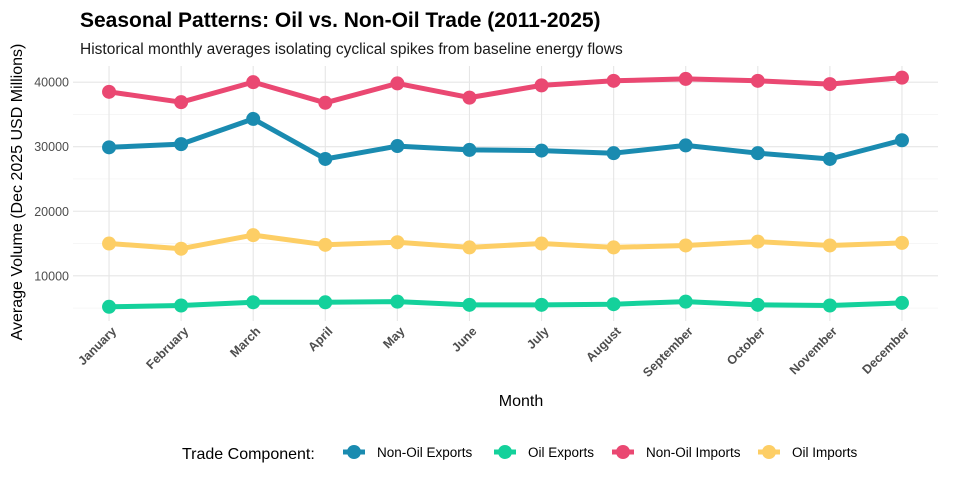 The height and width of the screenshot is (485, 972). What do you see at coordinates (97, 346) in the screenshot?
I see `x-tick-label: January` at bounding box center [97, 346].